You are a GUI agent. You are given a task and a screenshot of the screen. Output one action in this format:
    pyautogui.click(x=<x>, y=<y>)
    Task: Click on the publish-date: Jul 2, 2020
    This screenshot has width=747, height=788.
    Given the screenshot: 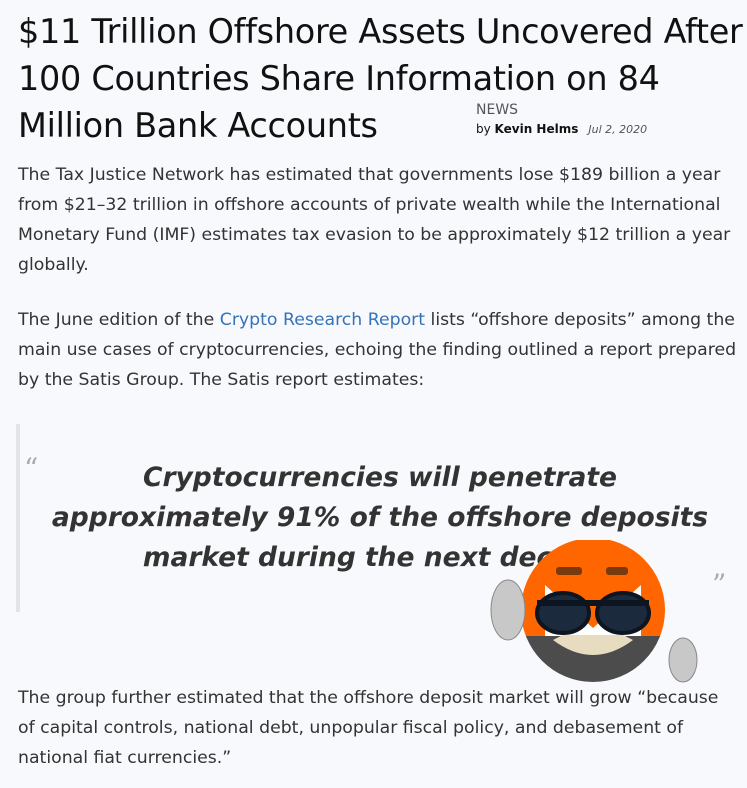 What is the action you would take?
    pyautogui.click(x=618, y=129)
    